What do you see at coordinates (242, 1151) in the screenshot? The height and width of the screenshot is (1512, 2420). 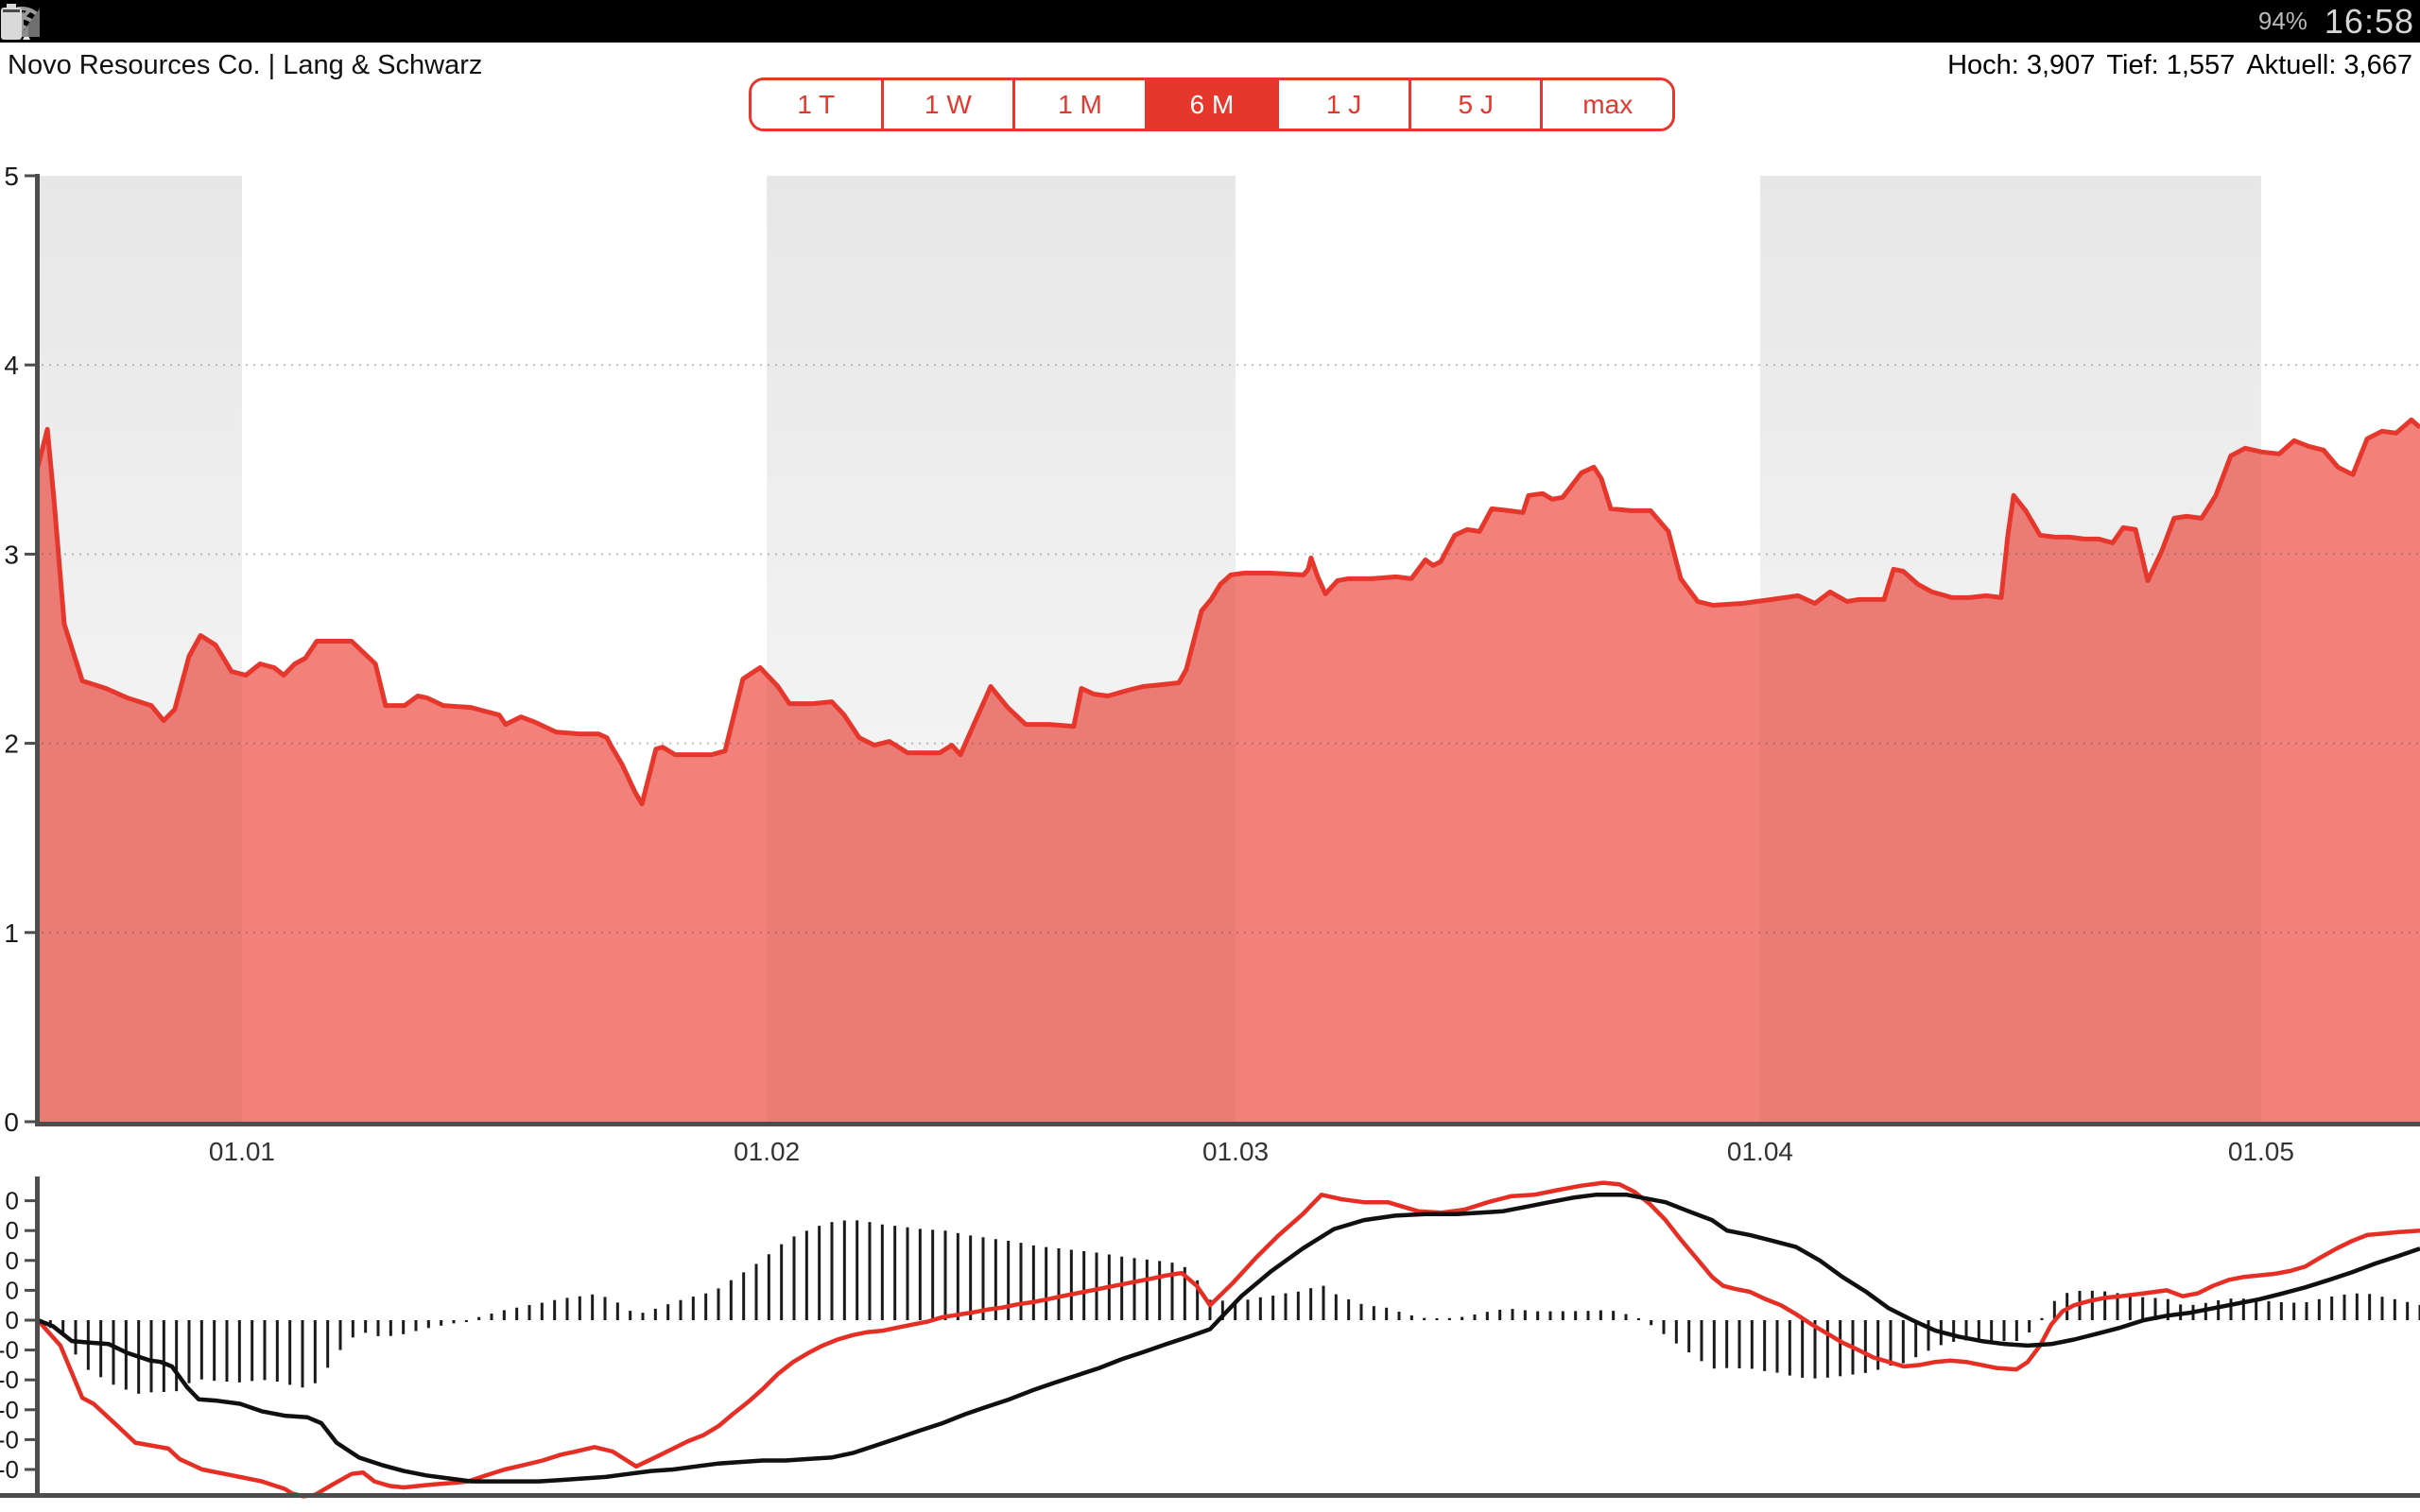 I see `x-axis-label: 01.01` at bounding box center [242, 1151].